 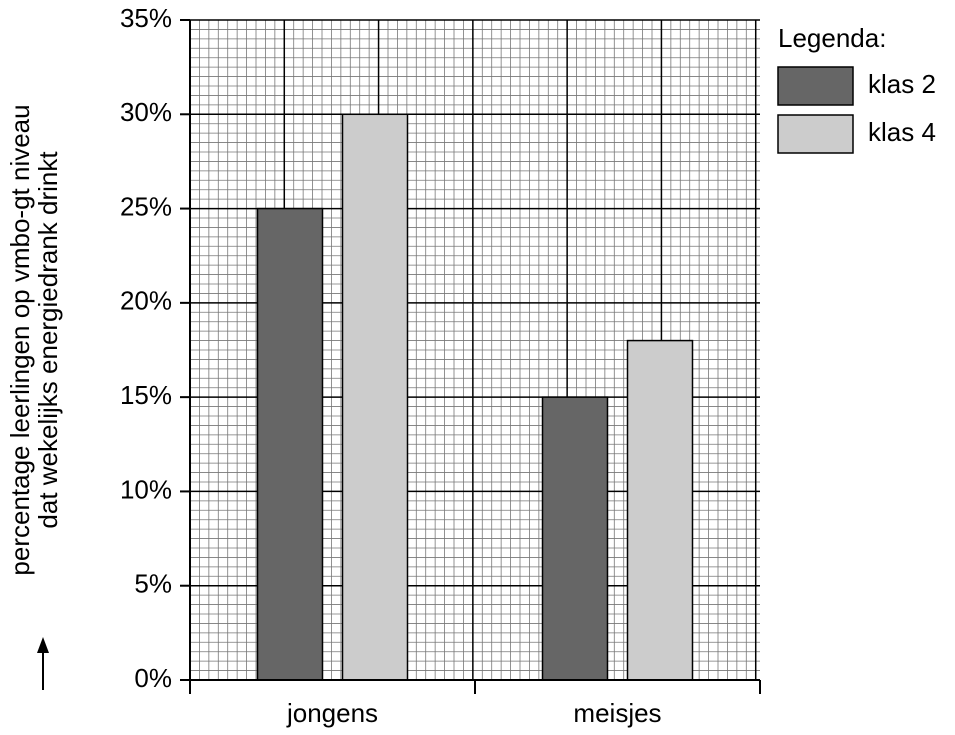 What do you see at coordinates (153, 678) in the screenshot?
I see `y-tick-label: 0%` at bounding box center [153, 678].